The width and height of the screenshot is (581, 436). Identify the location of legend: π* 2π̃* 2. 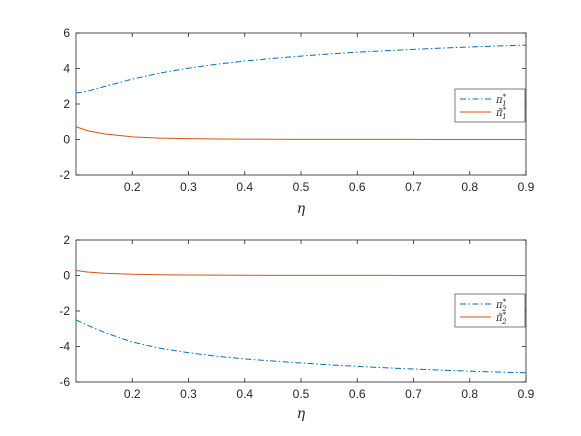
(490, 310).